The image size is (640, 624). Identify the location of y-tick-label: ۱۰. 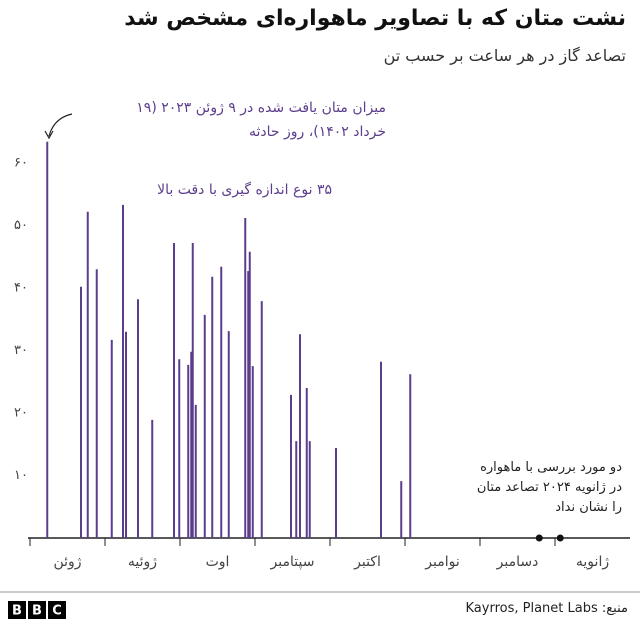
(21, 475).